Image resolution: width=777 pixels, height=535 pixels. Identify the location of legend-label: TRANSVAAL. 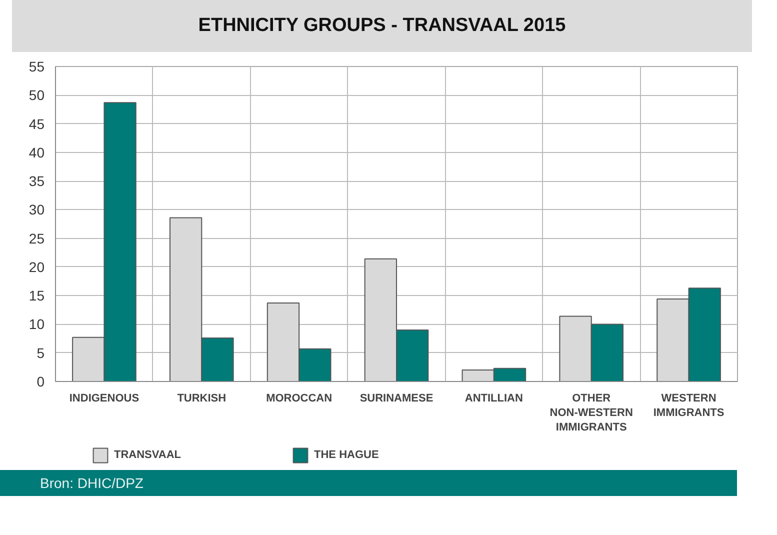
(148, 455).